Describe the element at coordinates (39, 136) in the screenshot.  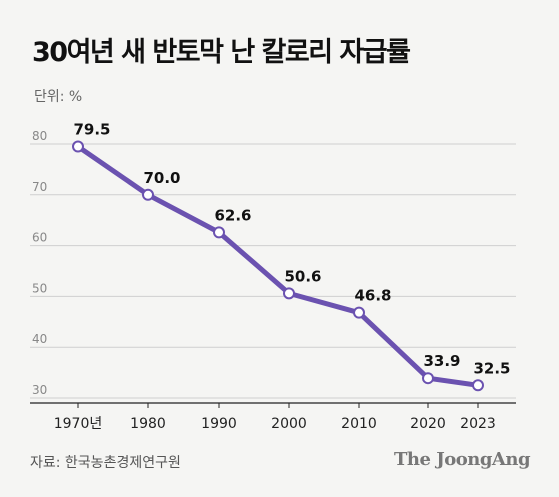
I see `y-tick-label: 80` at that location.